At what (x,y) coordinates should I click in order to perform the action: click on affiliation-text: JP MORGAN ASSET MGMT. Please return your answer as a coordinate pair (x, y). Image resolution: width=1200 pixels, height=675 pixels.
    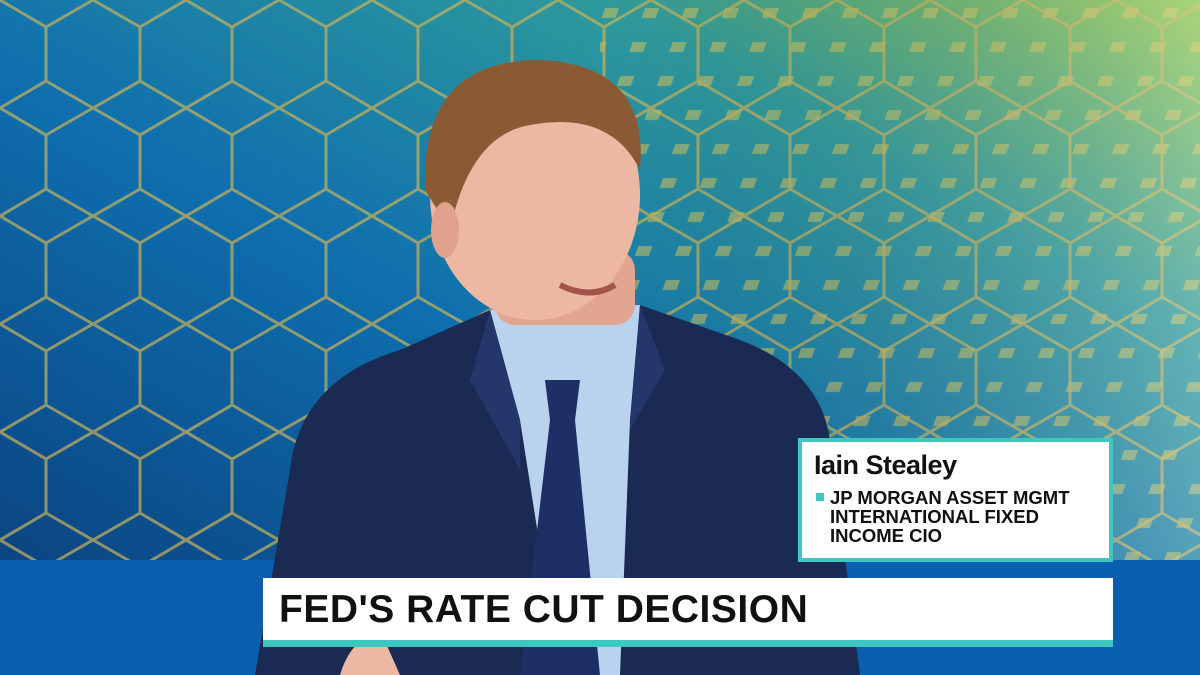
    Looking at the image, I should click on (950, 497).